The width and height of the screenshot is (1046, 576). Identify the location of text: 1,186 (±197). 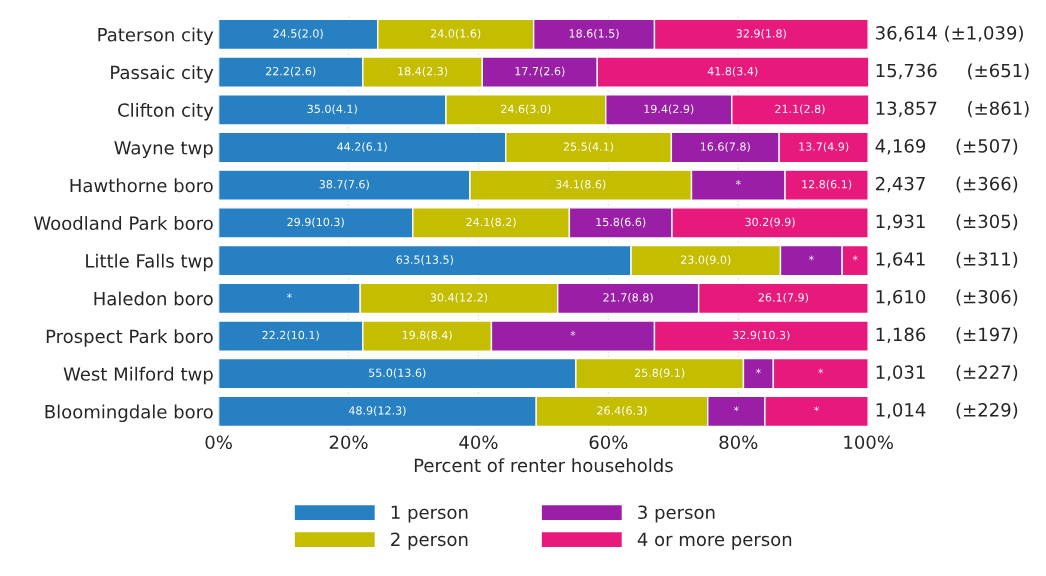
(947, 335).